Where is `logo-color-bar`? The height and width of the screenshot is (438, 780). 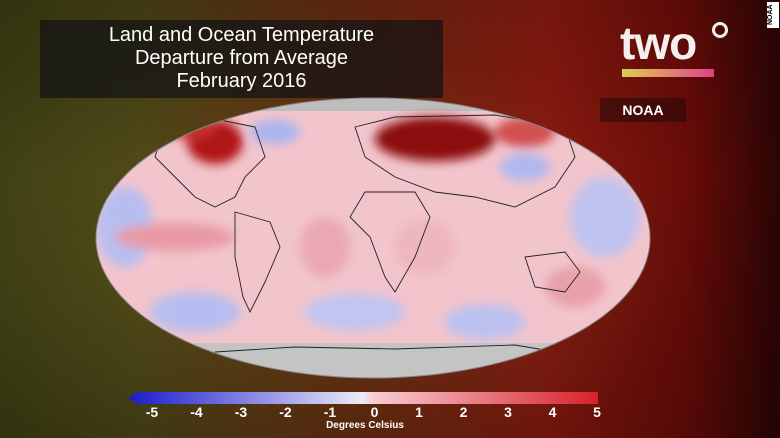 logo-color-bar is located at coordinates (668, 73).